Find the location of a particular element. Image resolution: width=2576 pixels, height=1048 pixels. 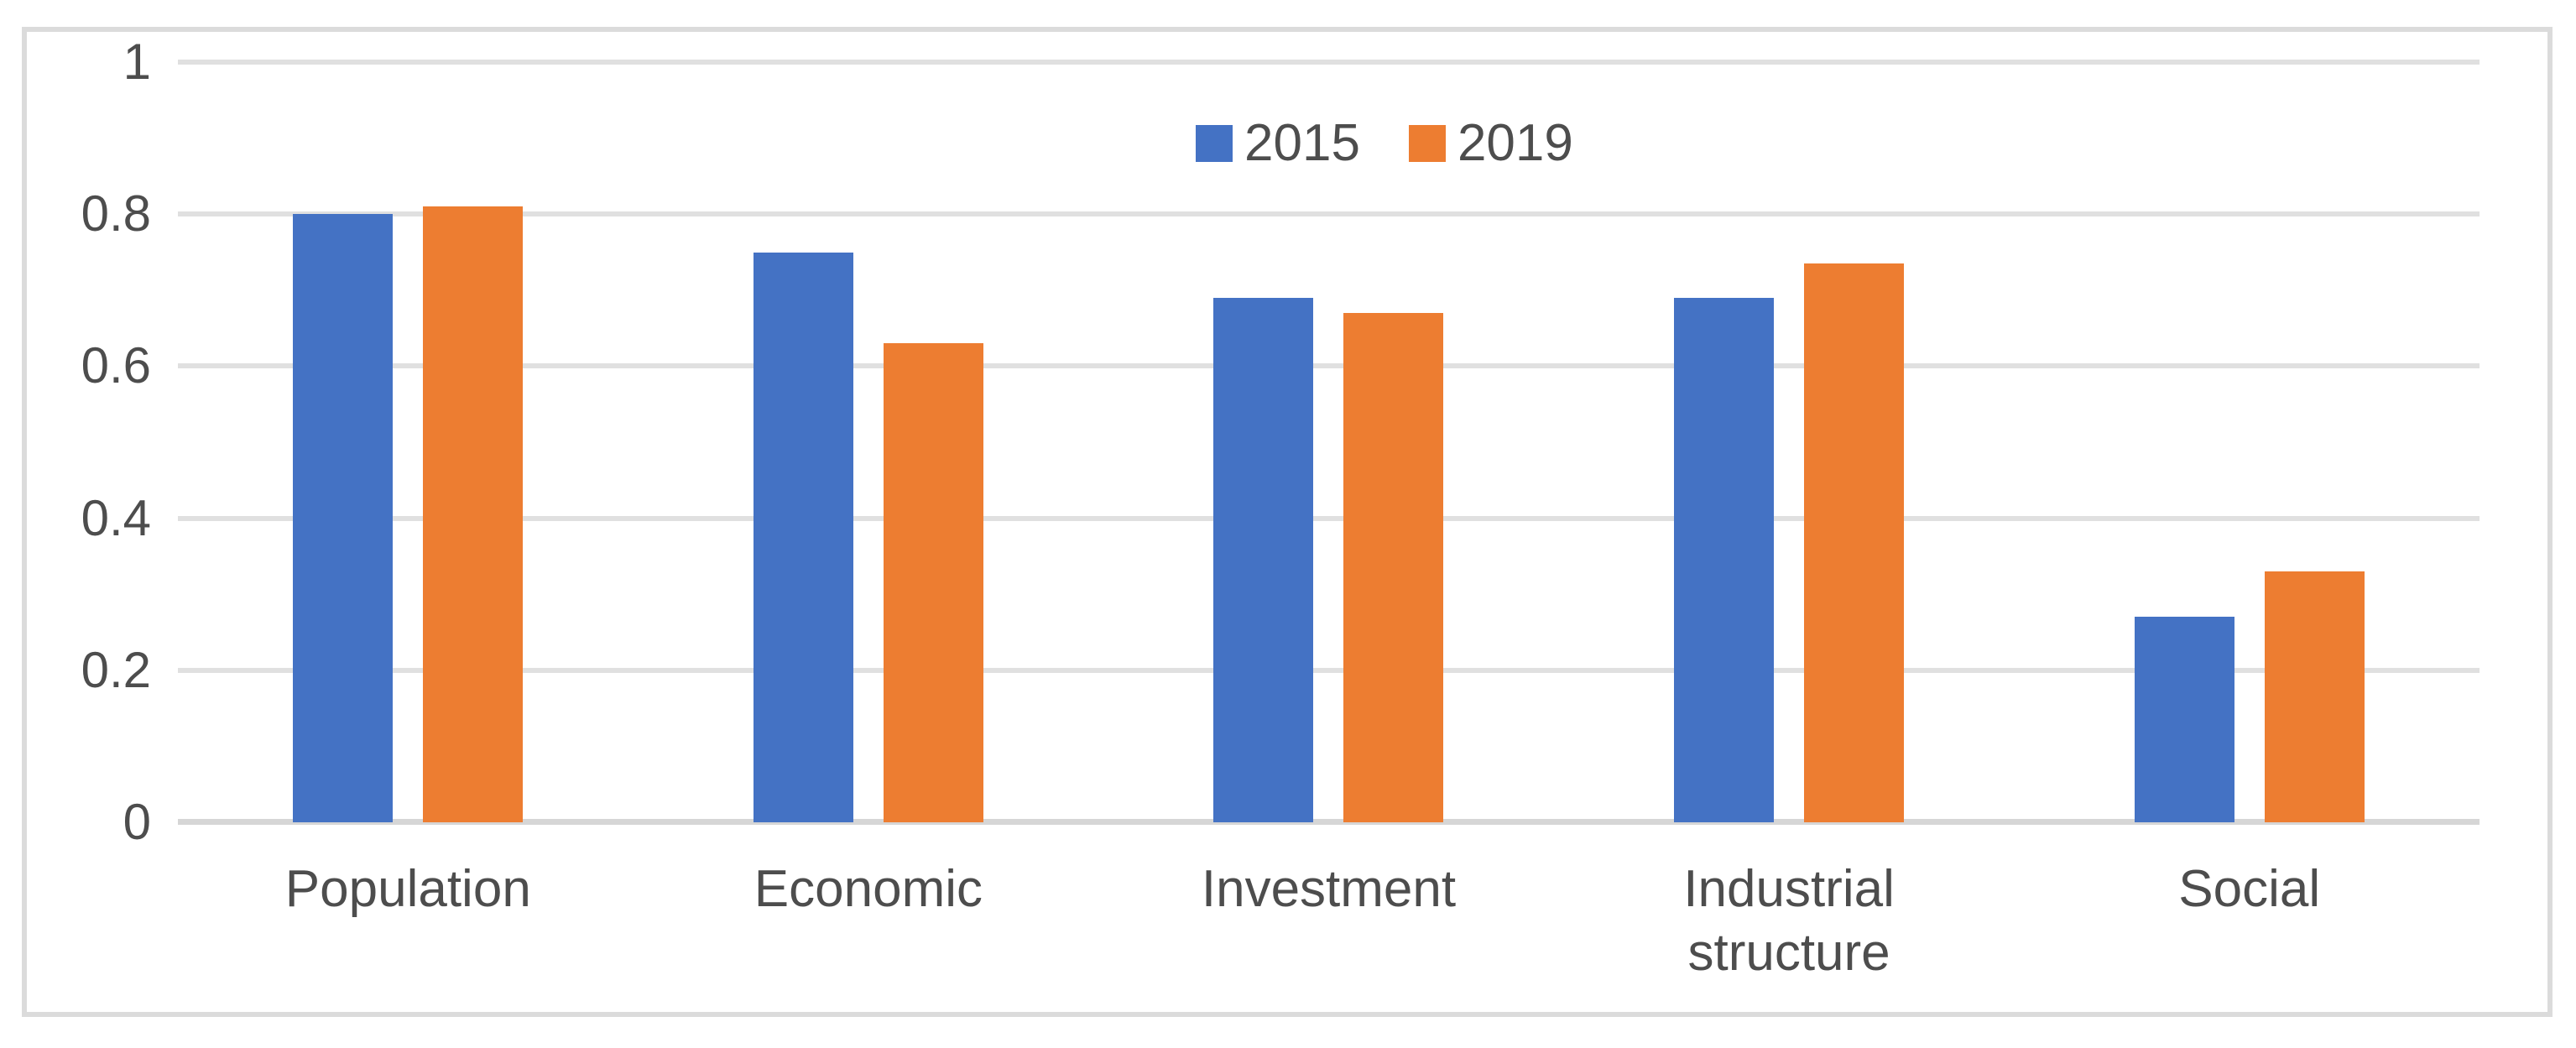

bar-group-population is located at coordinates (408, 442).